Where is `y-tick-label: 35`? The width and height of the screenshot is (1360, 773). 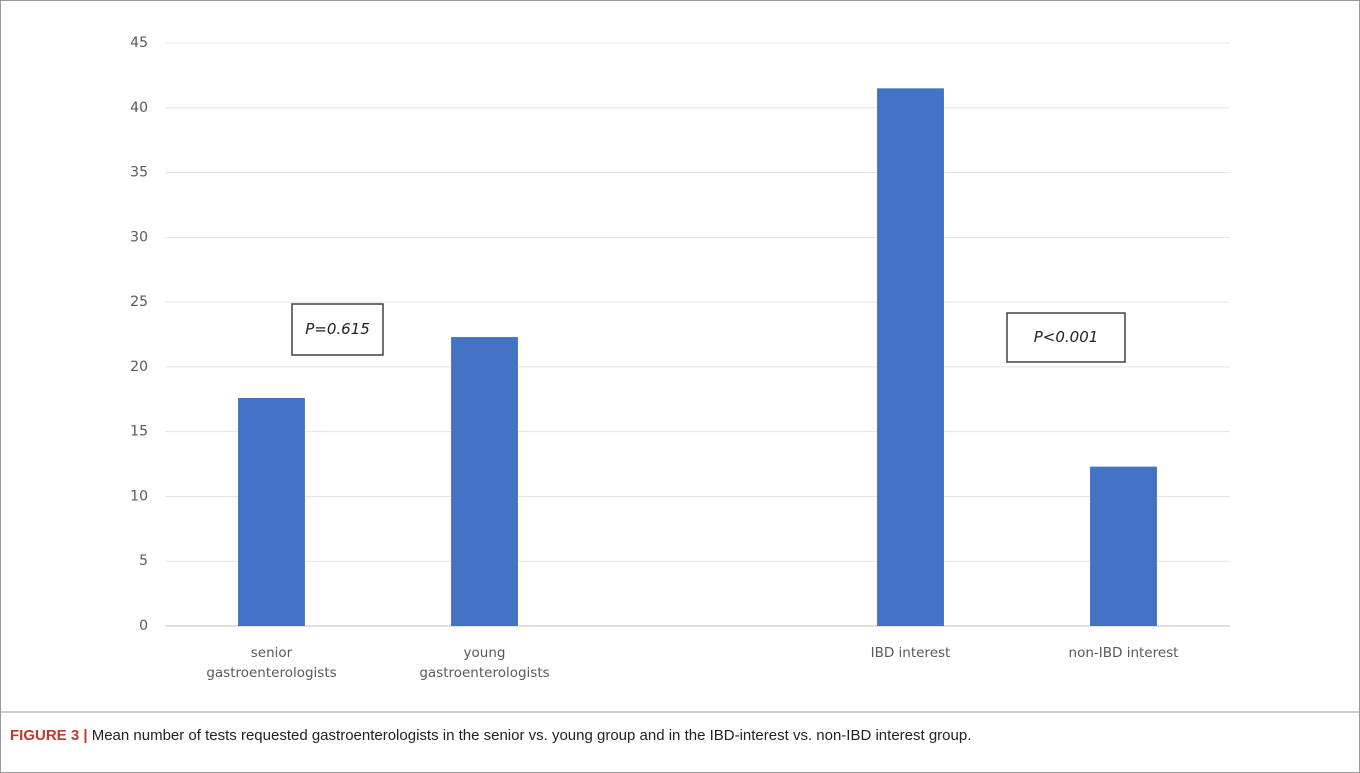
y-tick-label: 35 is located at coordinates (139, 173).